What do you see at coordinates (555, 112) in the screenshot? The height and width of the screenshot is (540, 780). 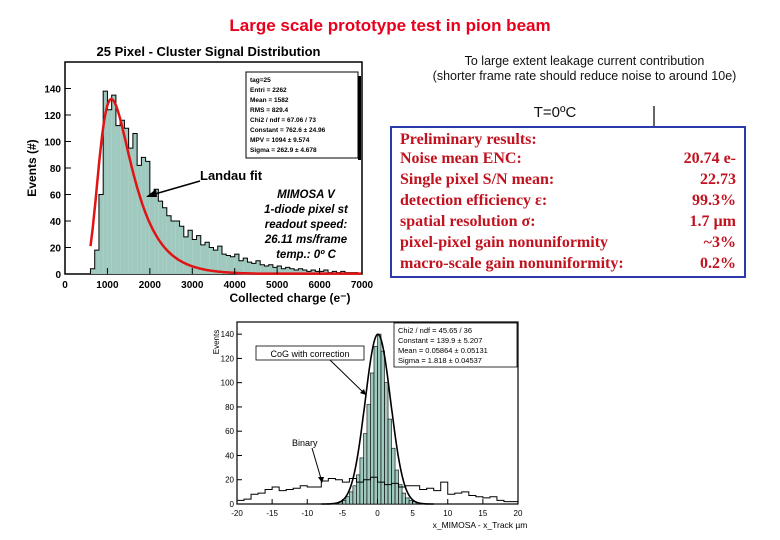 I see `temperature-label: T=0ºC` at bounding box center [555, 112].